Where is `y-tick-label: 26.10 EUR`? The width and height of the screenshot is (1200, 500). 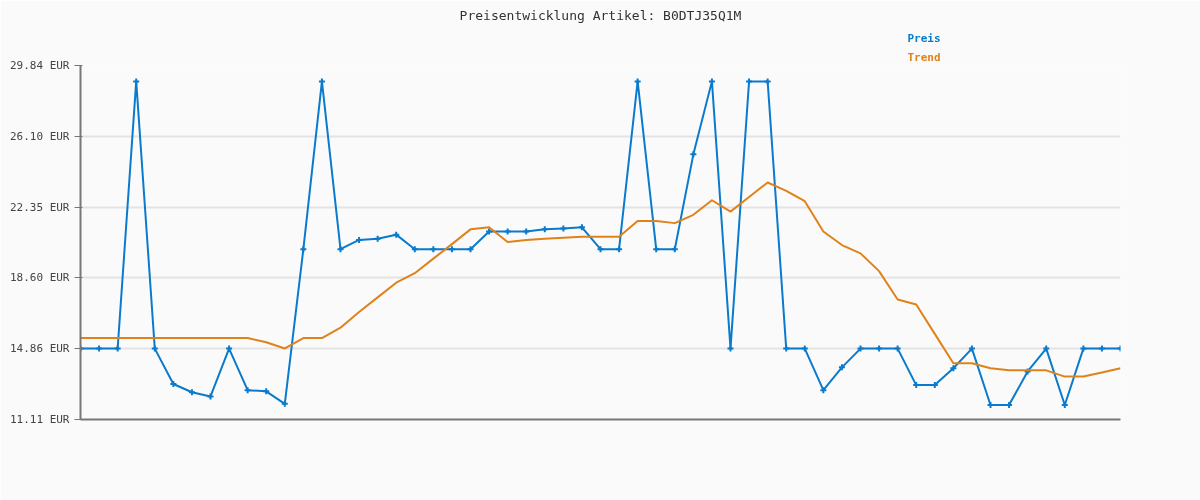
y-tick-label: 26.10 EUR is located at coordinates (39, 136).